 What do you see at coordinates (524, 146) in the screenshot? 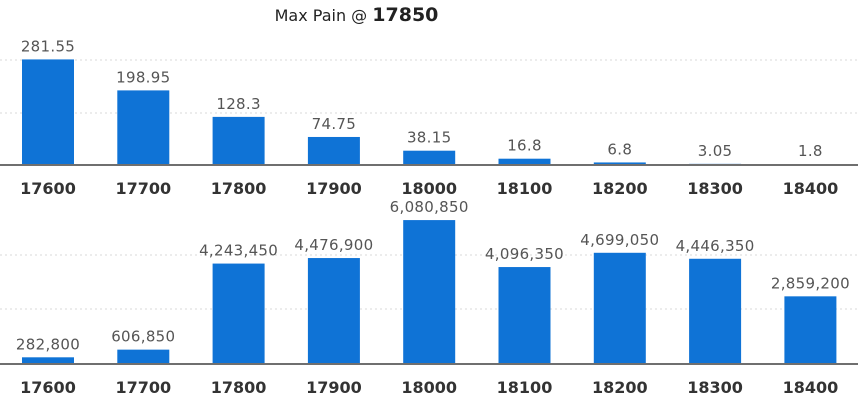
I see `top-data-label-18100: 16.8` at bounding box center [524, 146].